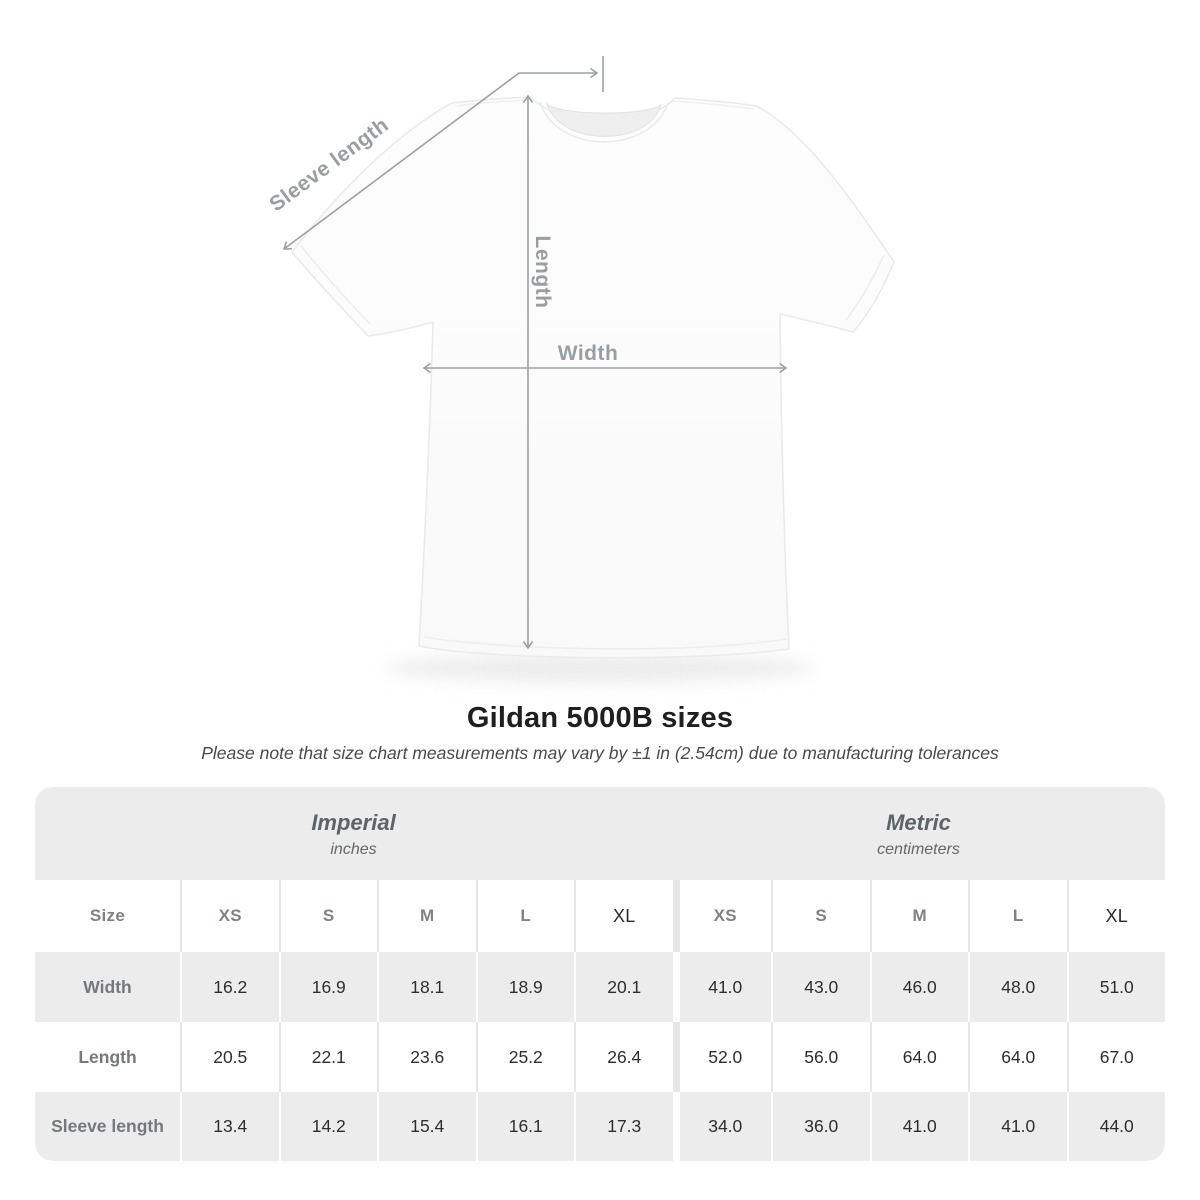 Image resolution: width=1200 pixels, height=1200 pixels. Describe the element at coordinates (600, 718) in the screenshot. I see `page-title: Gildan 5000B sizes` at that location.